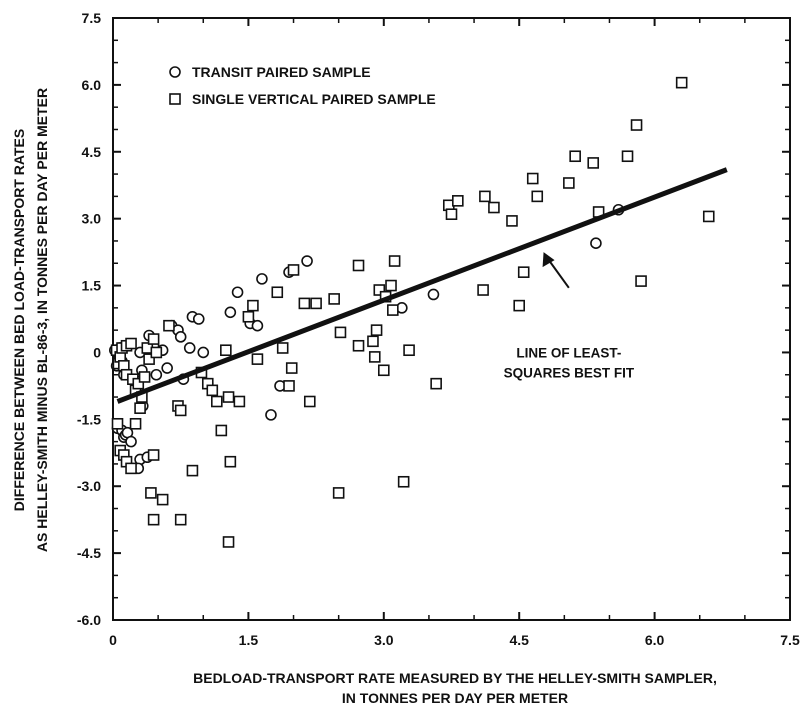 The image size is (803, 709). What do you see at coordinates (97, 352) in the screenshot?
I see `y-tick-label: 0` at bounding box center [97, 352].